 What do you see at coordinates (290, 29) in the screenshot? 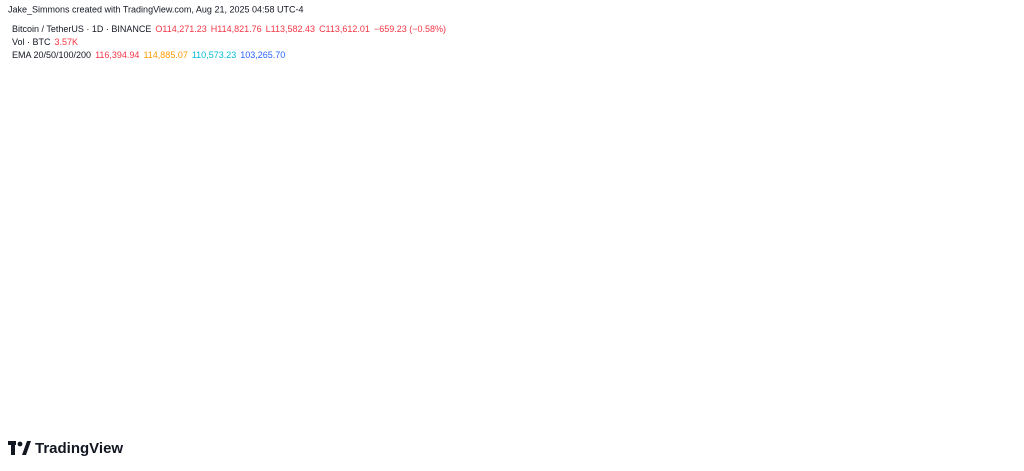
I see `ohlc-value: L113,582.43` at bounding box center [290, 29].